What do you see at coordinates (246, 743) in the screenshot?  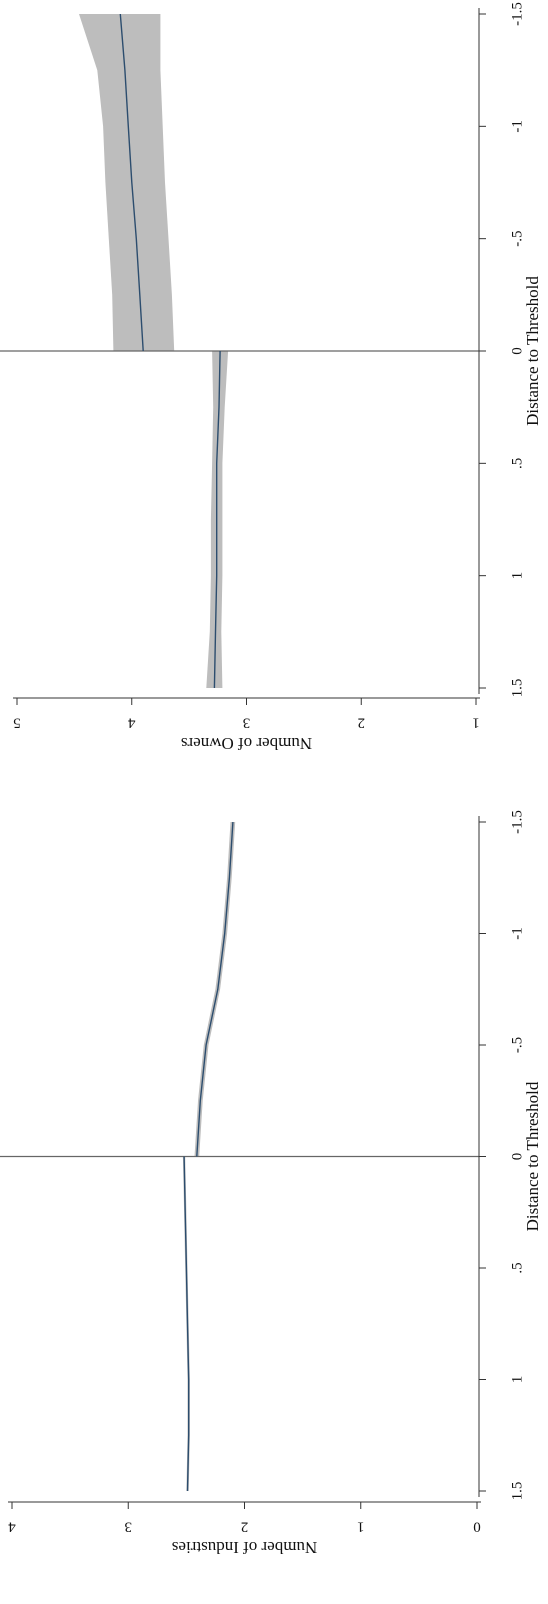 I see `y-axis-title: Number of Owners` at bounding box center [246, 743].